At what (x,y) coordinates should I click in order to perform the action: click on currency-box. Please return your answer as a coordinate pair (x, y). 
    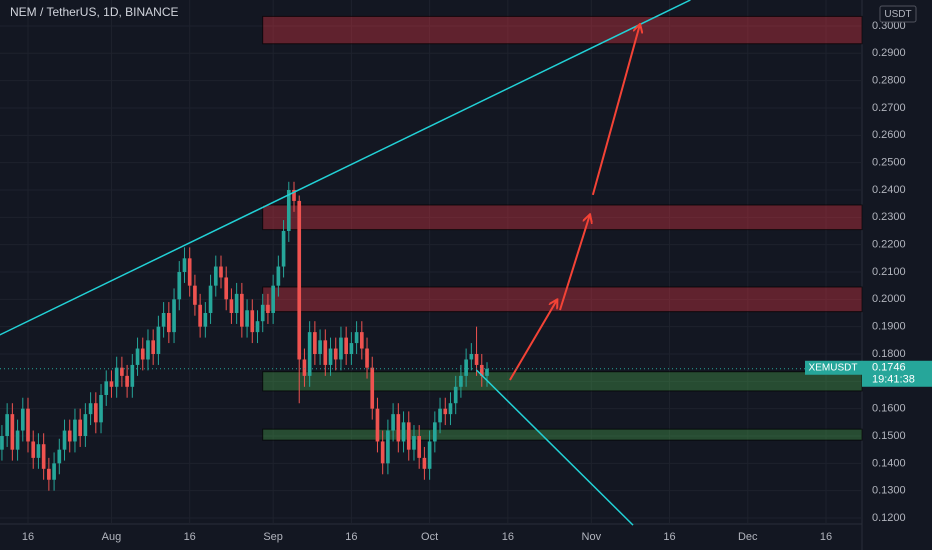
    Looking at the image, I should click on (898, 14).